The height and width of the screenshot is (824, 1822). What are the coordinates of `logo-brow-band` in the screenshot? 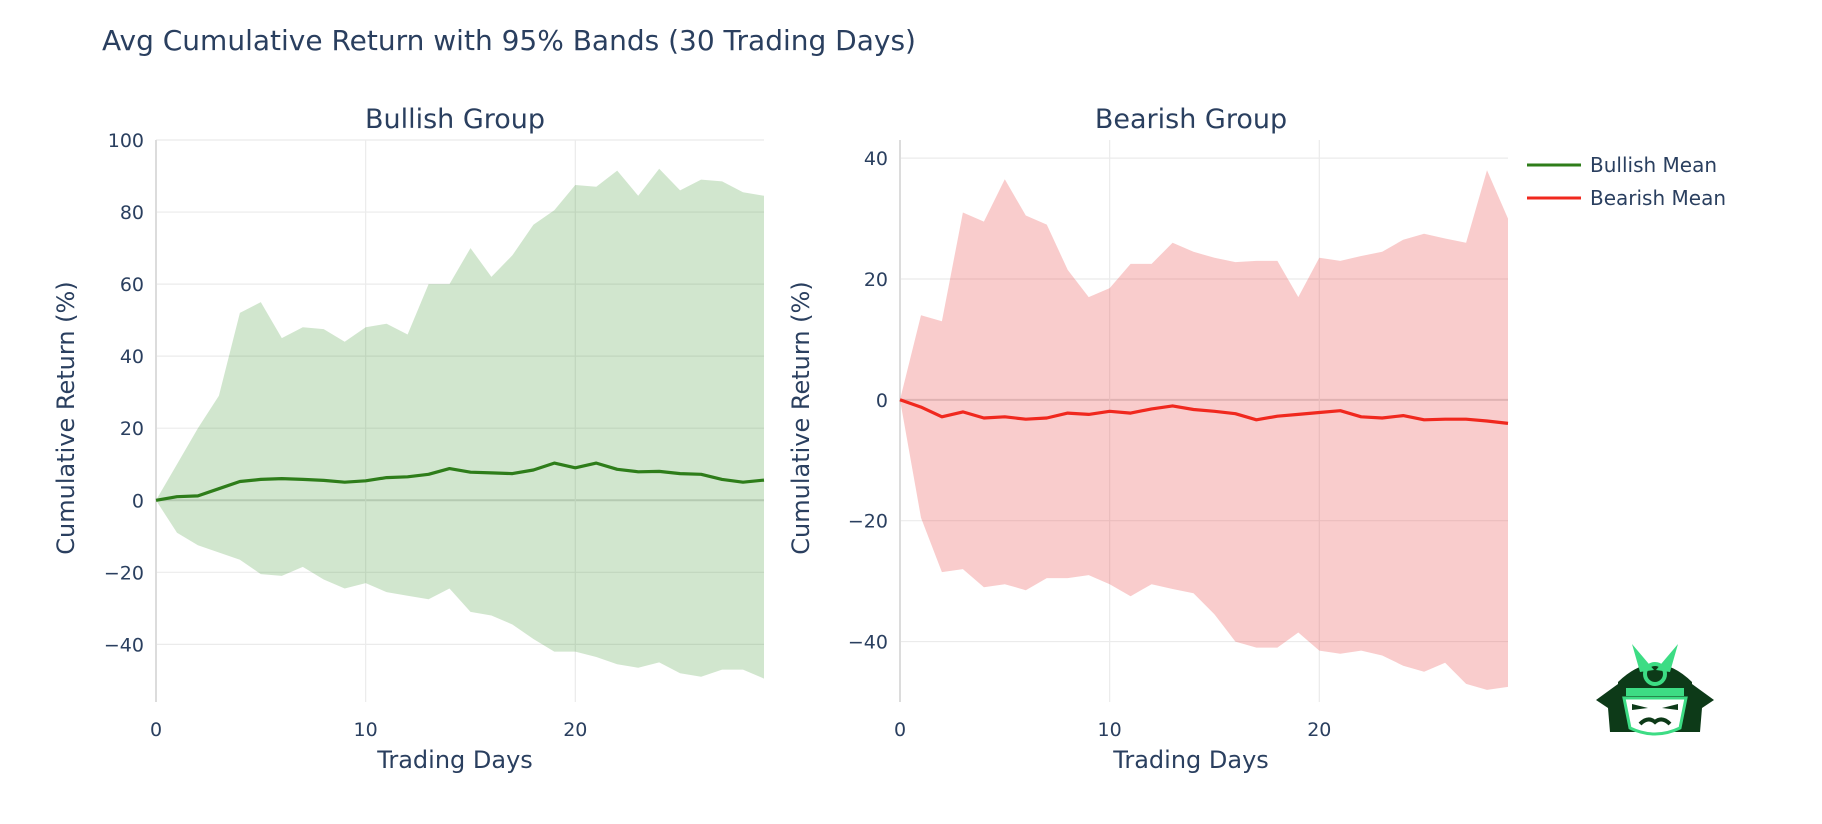 It's located at (1655, 692).